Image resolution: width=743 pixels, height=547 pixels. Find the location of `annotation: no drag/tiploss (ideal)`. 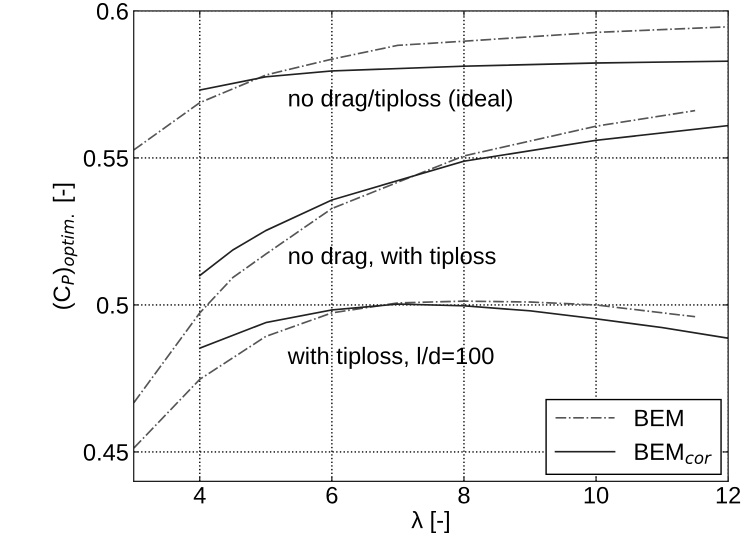

annotation: no drag/tiploss (ideal) is located at coordinates (400, 100).